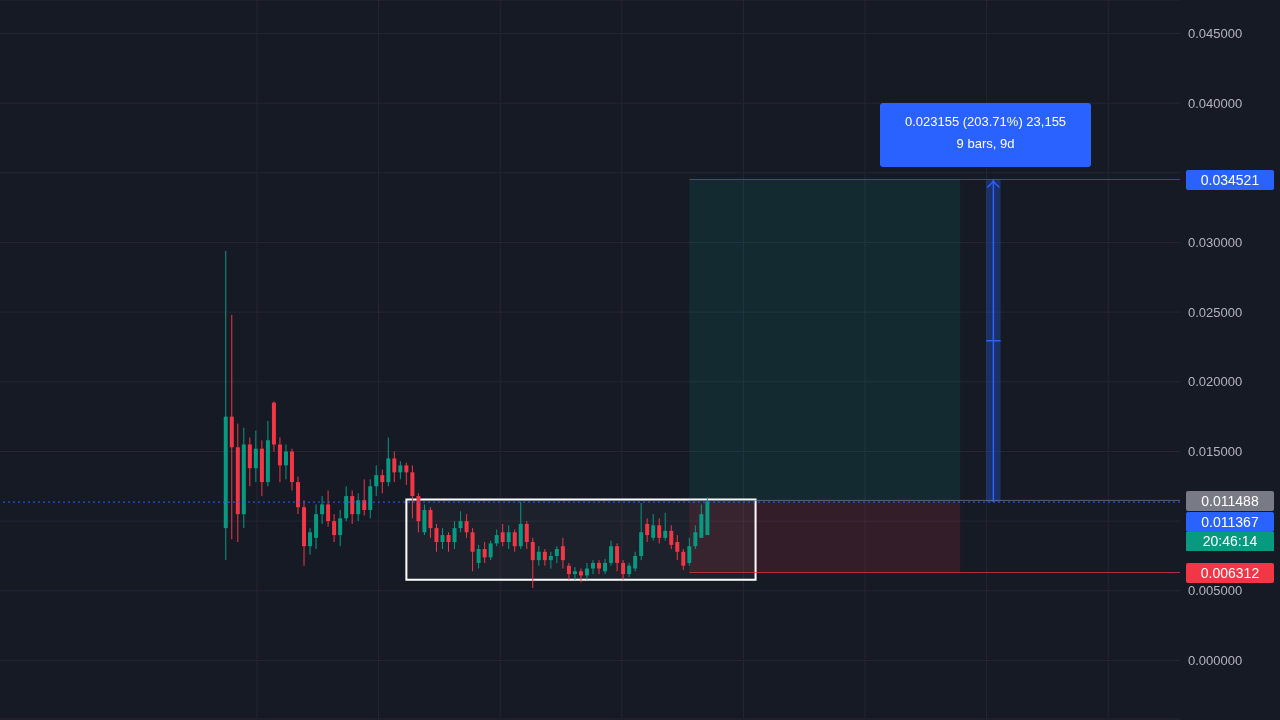 The image size is (1280, 720). Describe the element at coordinates (1215, 591) in the screenshot. I see `y-tick-label: 0.005000` at that location.